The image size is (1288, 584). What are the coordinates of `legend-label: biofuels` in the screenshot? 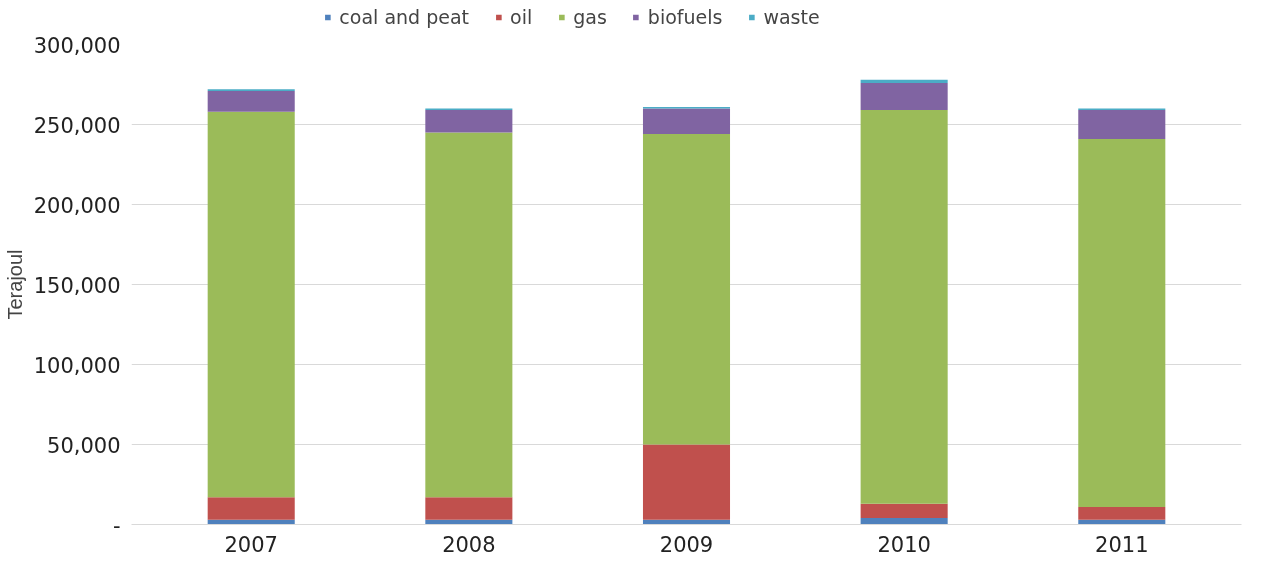 It's located at (685, 17).